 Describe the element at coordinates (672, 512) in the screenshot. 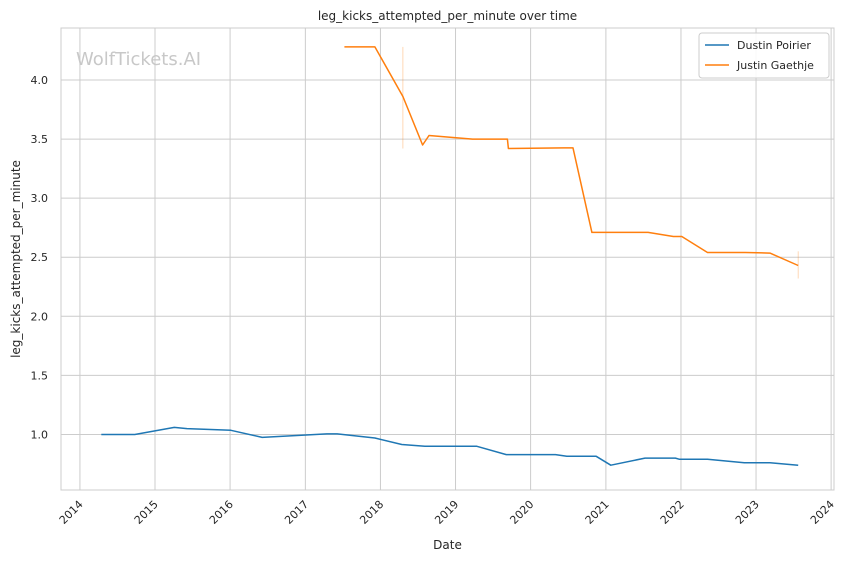

I see `x-tick-label: 2022` at that location.